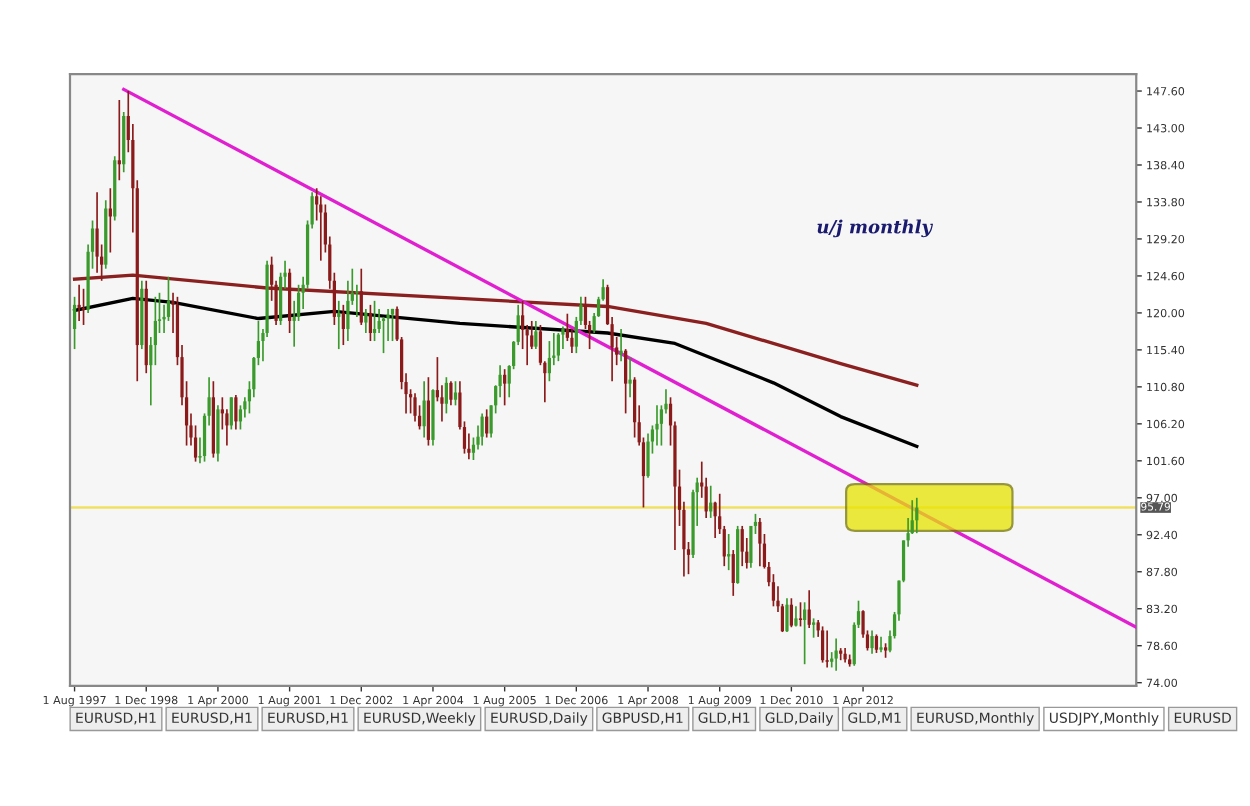  Describe the element at coordinates (875, 228) in the screenshot. I see `annotation: u/j monthly` at that location.